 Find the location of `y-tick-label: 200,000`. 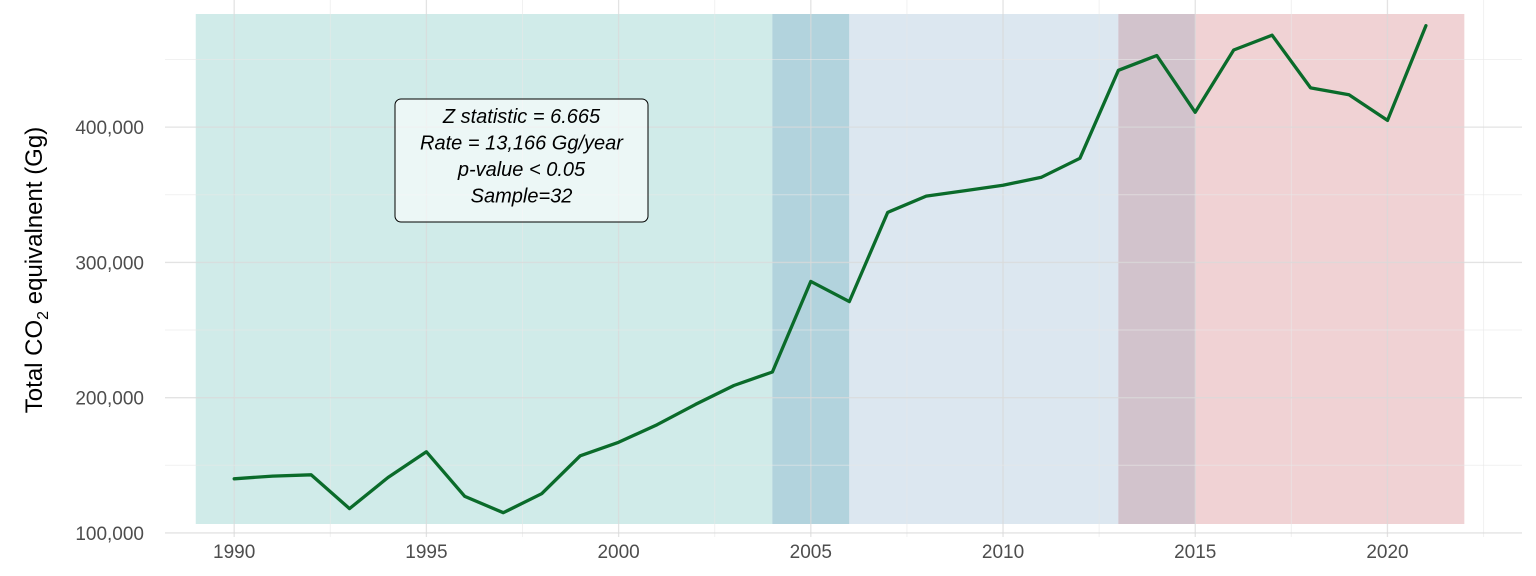

y-tick-label: 200,000 is located at coordinates (109, 399).